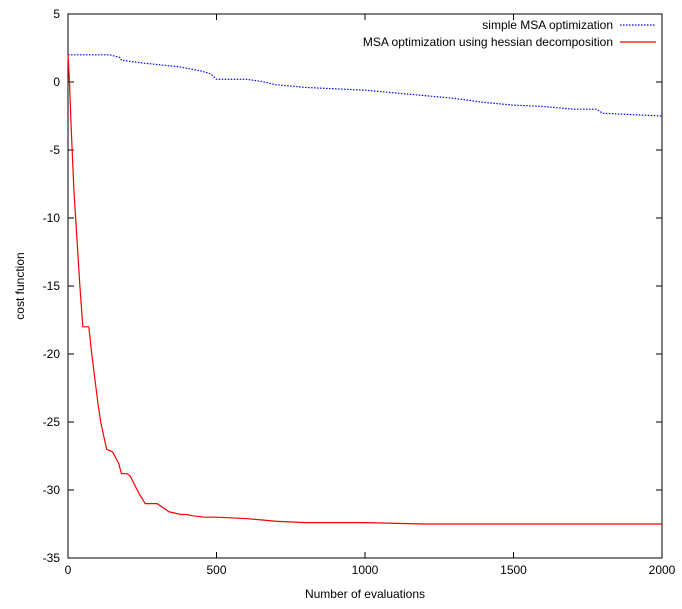 This screenshot has height=609, width=682. I want to click on x-tick-label: 0, so click(68, 570).